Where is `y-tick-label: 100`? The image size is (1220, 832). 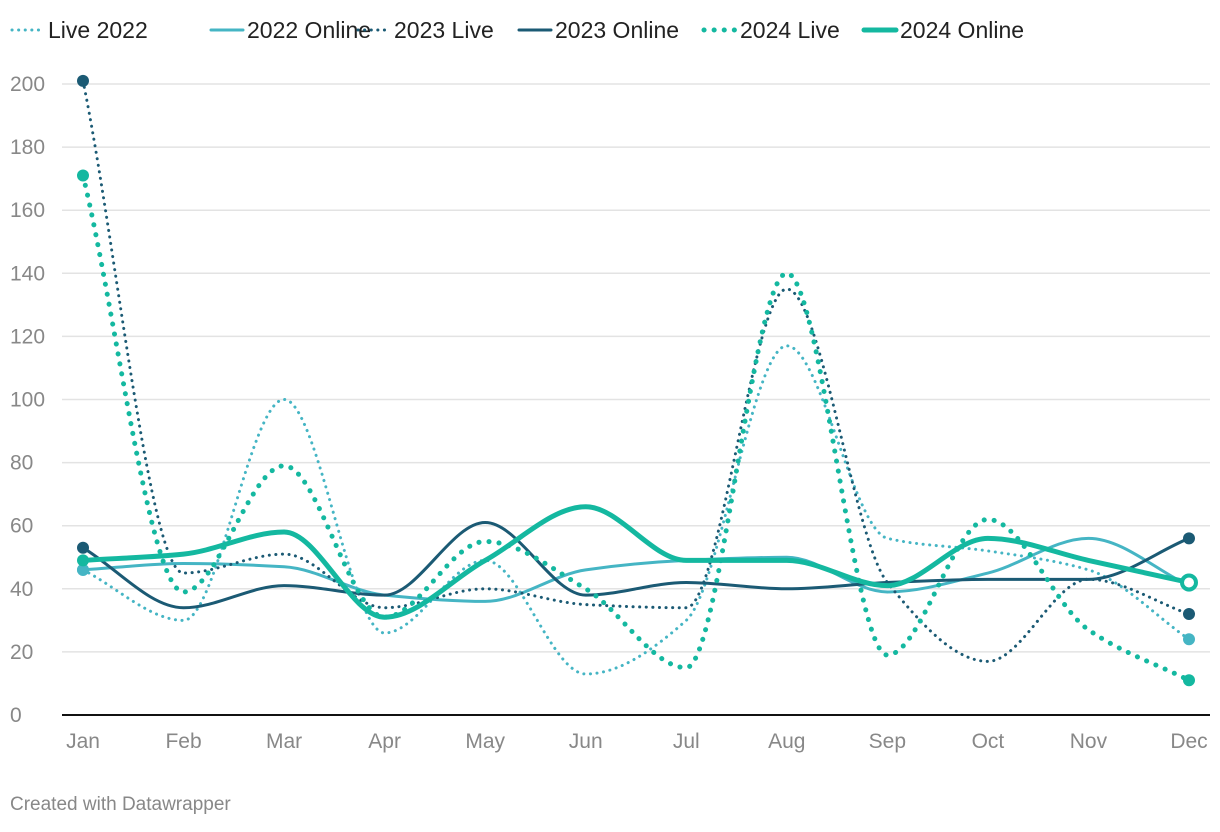 y-tick-label: 100 is located at coordinates (27, 400).